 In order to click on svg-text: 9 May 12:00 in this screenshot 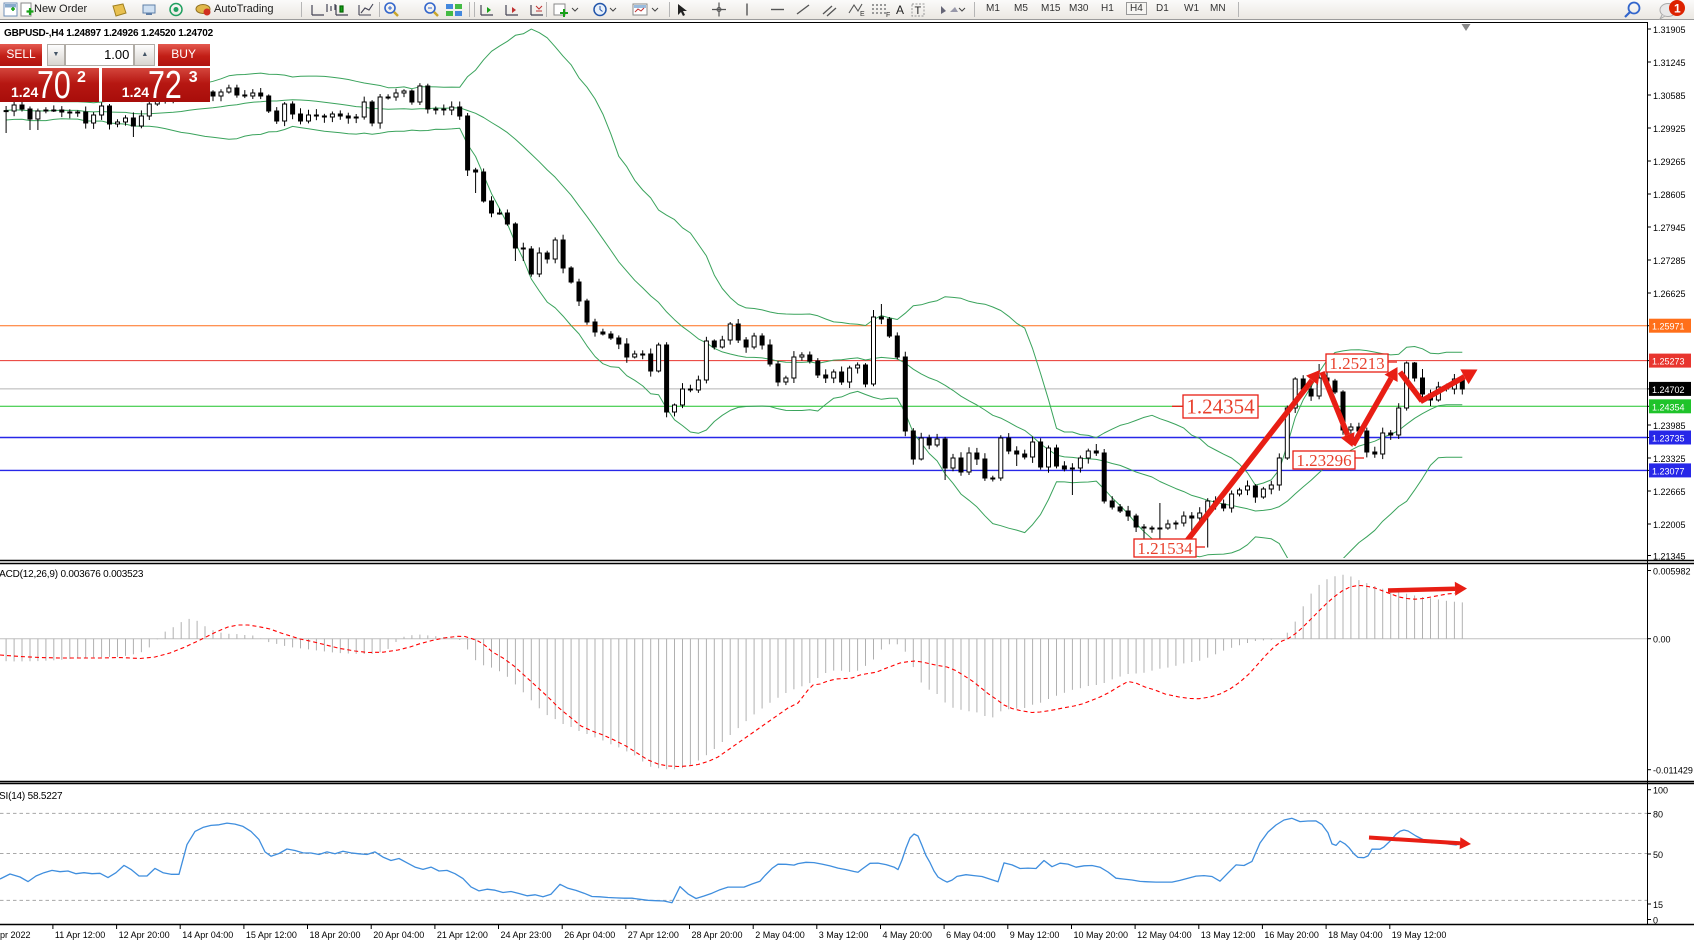, I will do `click(1035, 935)`.